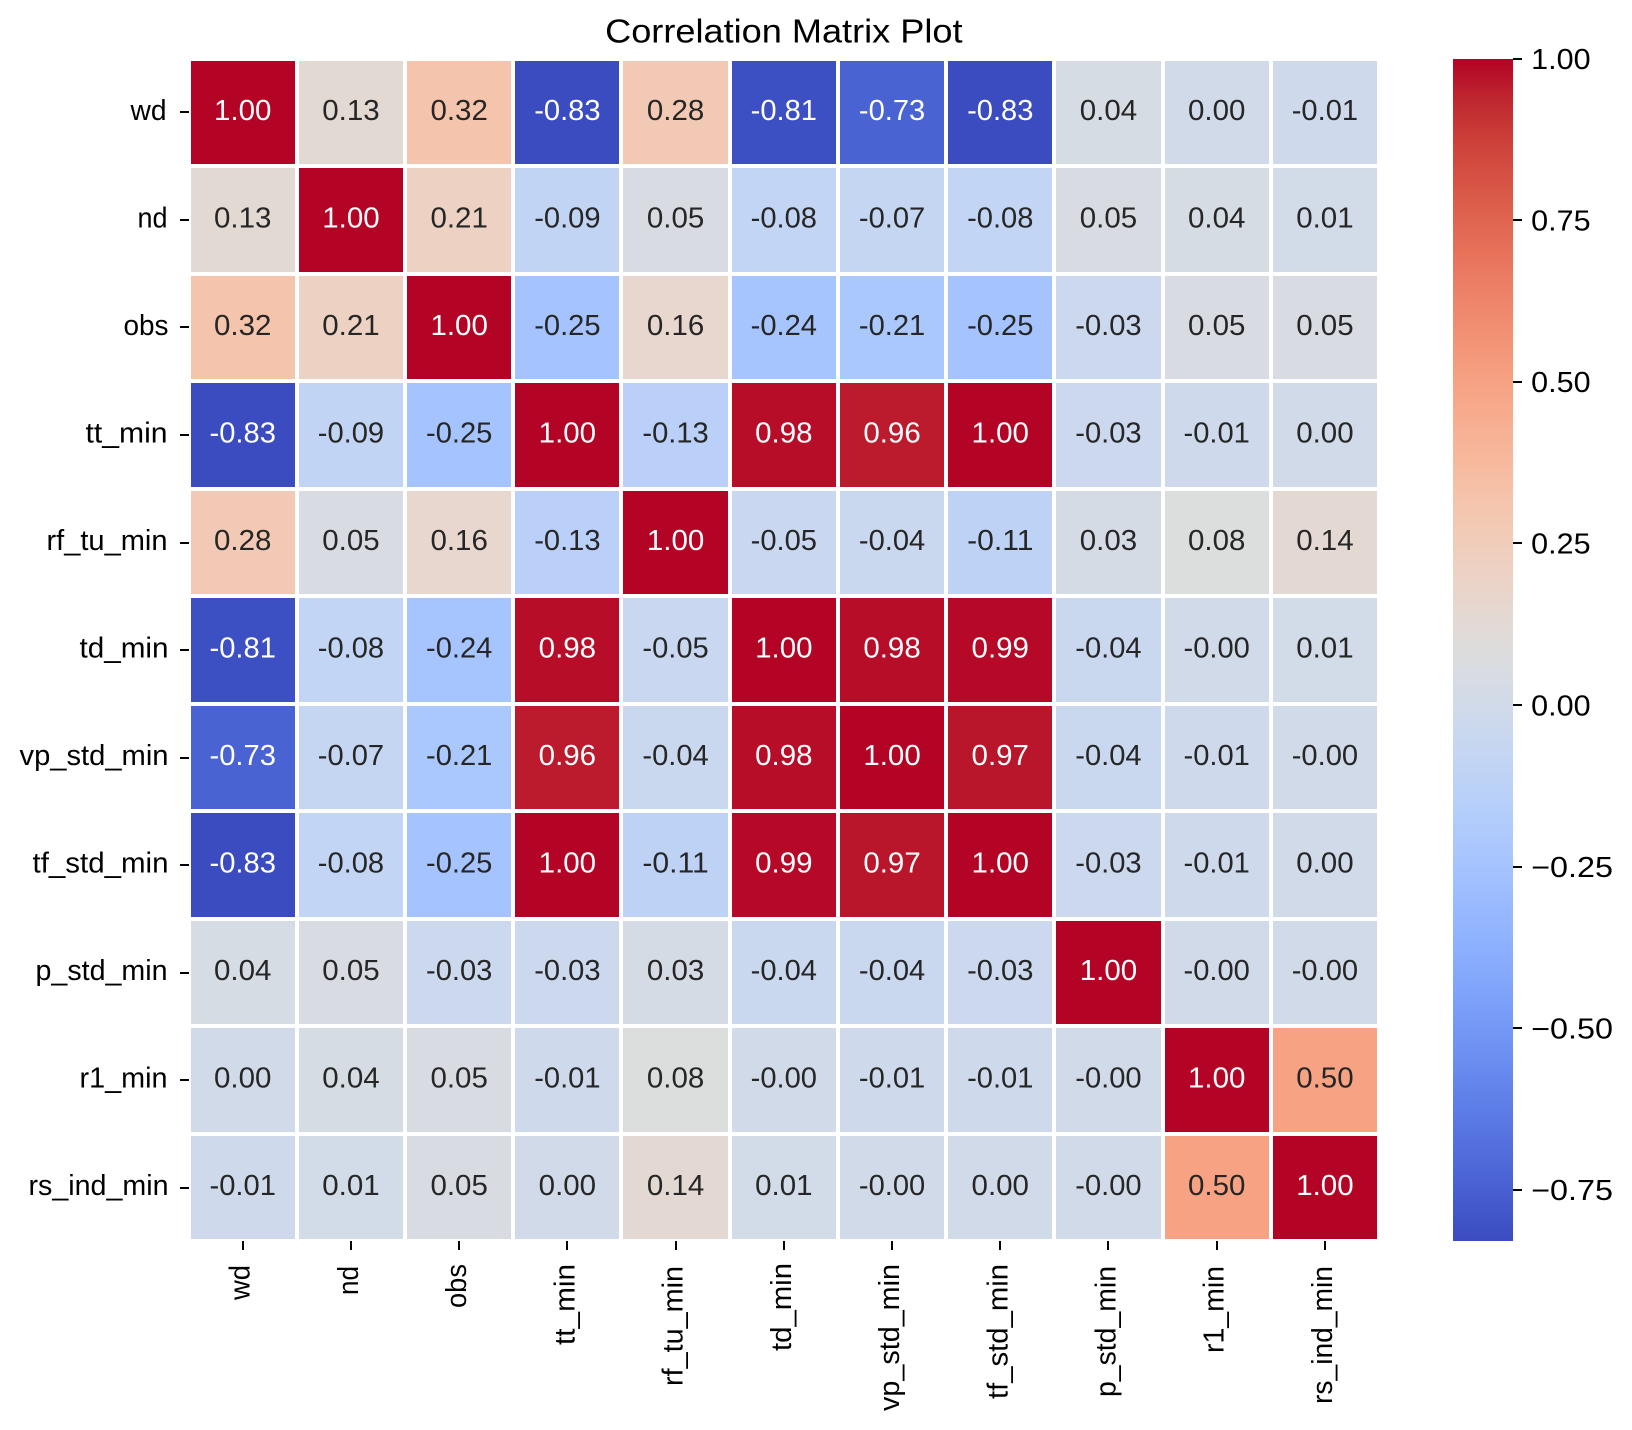  Describe the element at coordinates (892, 326) in the screenshot. I see `svg-text: -0.21` at that location.